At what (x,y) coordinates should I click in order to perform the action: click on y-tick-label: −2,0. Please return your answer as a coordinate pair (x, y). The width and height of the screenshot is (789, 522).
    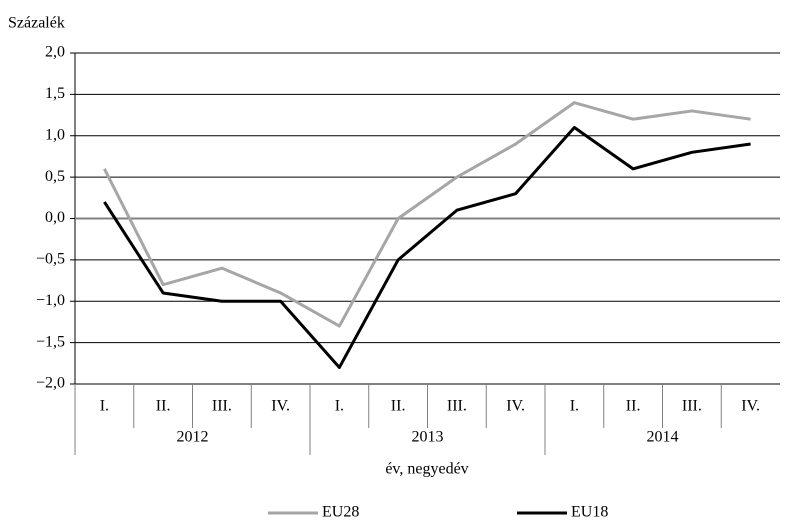
    Looking at the image, I should click on (50, 383).